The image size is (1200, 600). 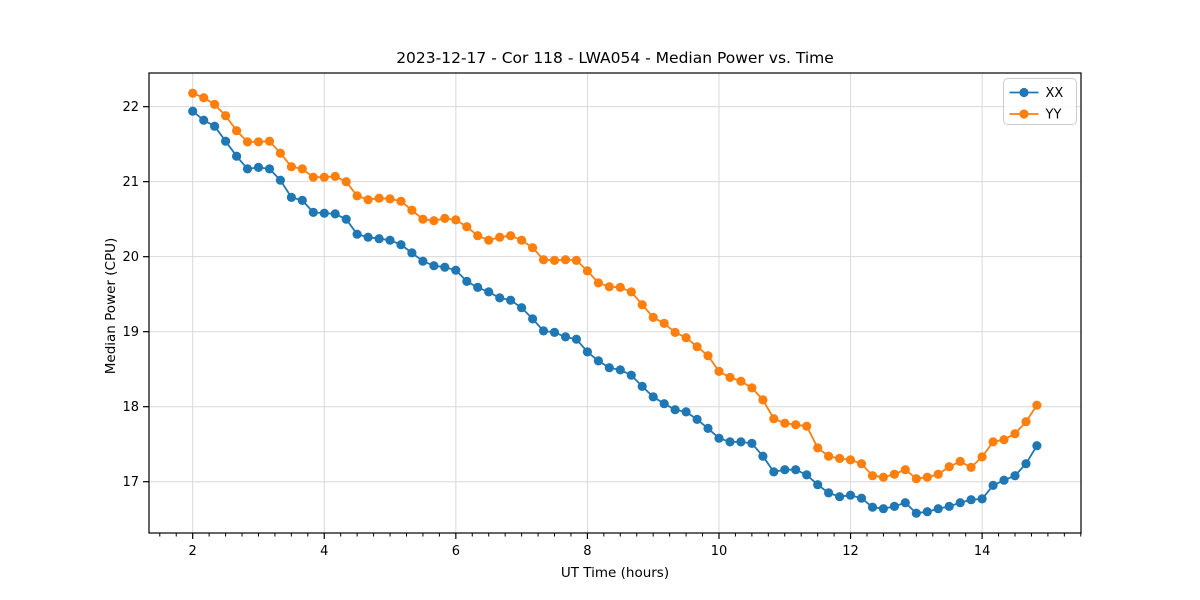 I want to click on x-tick-label: 2, so click(x=193, y=551).